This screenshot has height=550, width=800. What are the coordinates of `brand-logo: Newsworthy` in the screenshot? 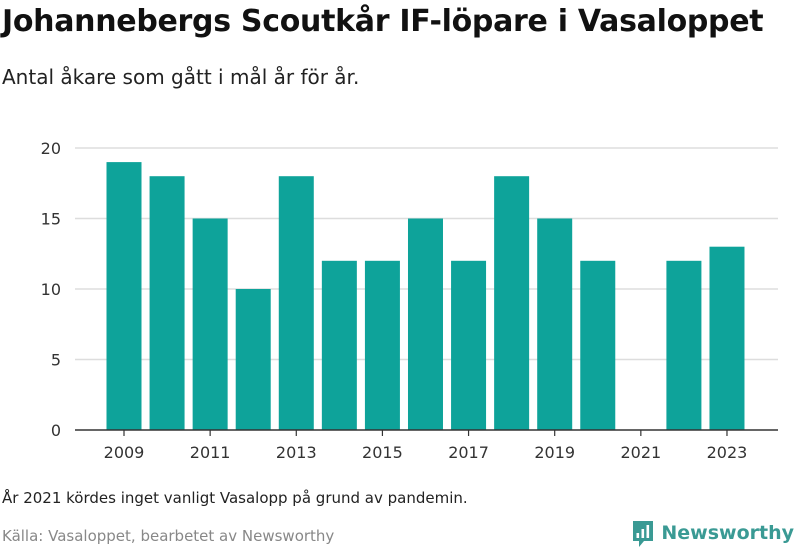 It's located at (712, 533).